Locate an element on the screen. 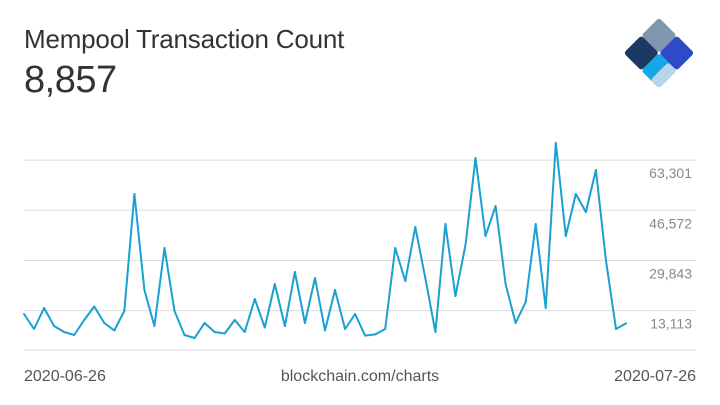 The image size is (720, 405). y-tick-label: 13,113 is located at coordinates (671, 324).